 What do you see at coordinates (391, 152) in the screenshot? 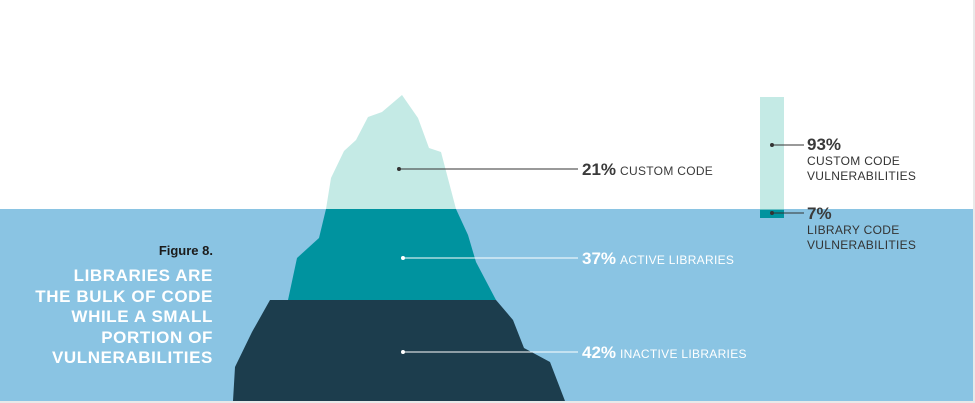
I see `iceberg-custom-code` at bounding box center [391, 152].